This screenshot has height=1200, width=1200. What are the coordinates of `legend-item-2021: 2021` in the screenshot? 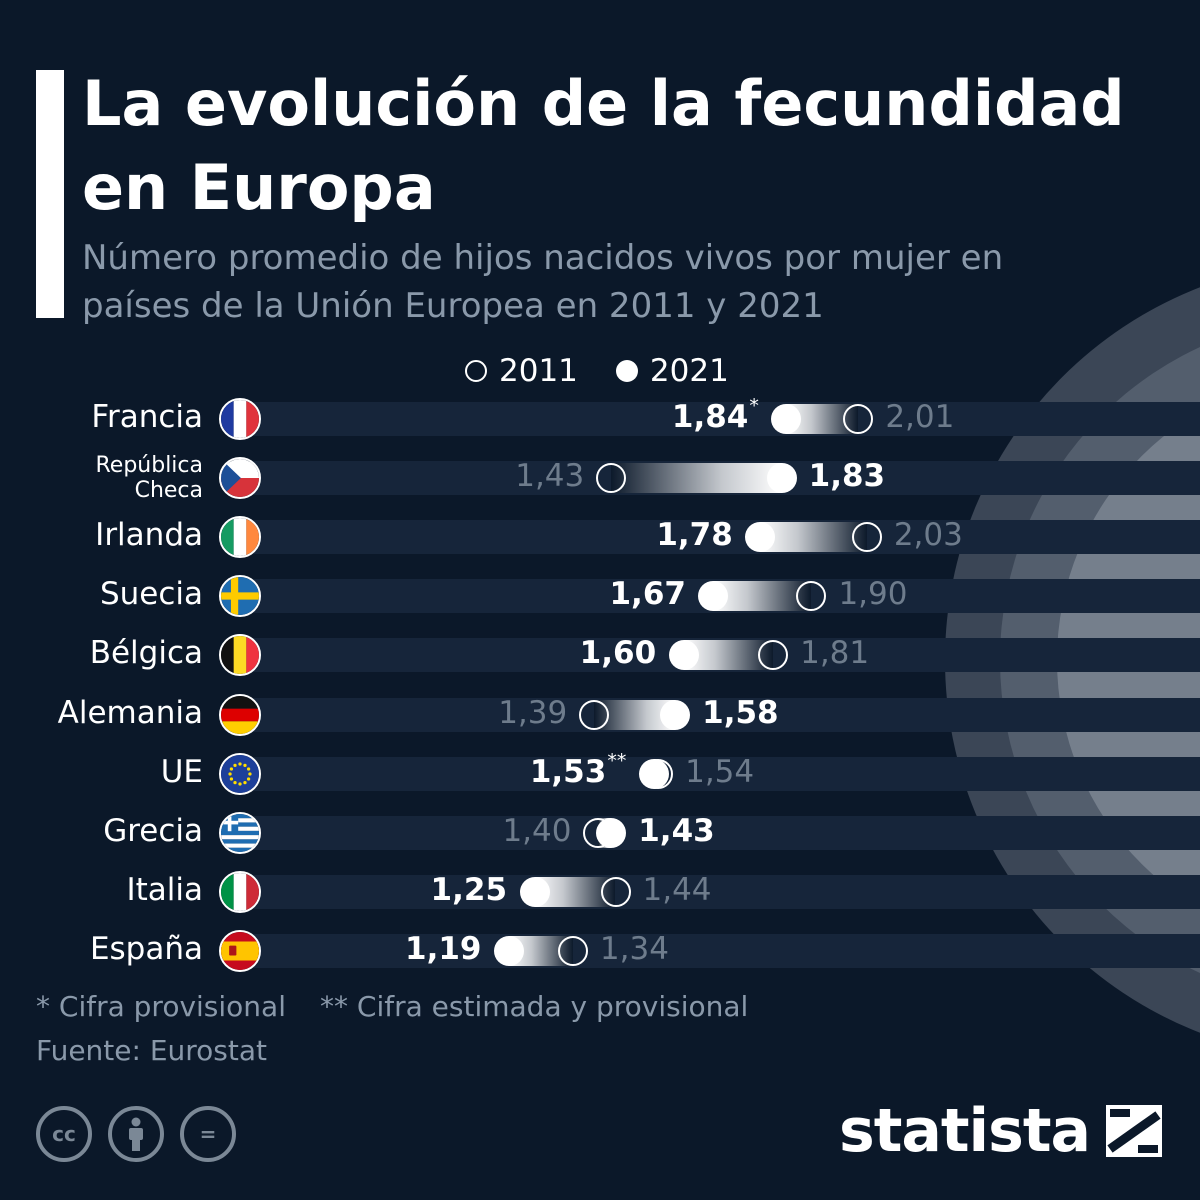 It's located at (672, 371).